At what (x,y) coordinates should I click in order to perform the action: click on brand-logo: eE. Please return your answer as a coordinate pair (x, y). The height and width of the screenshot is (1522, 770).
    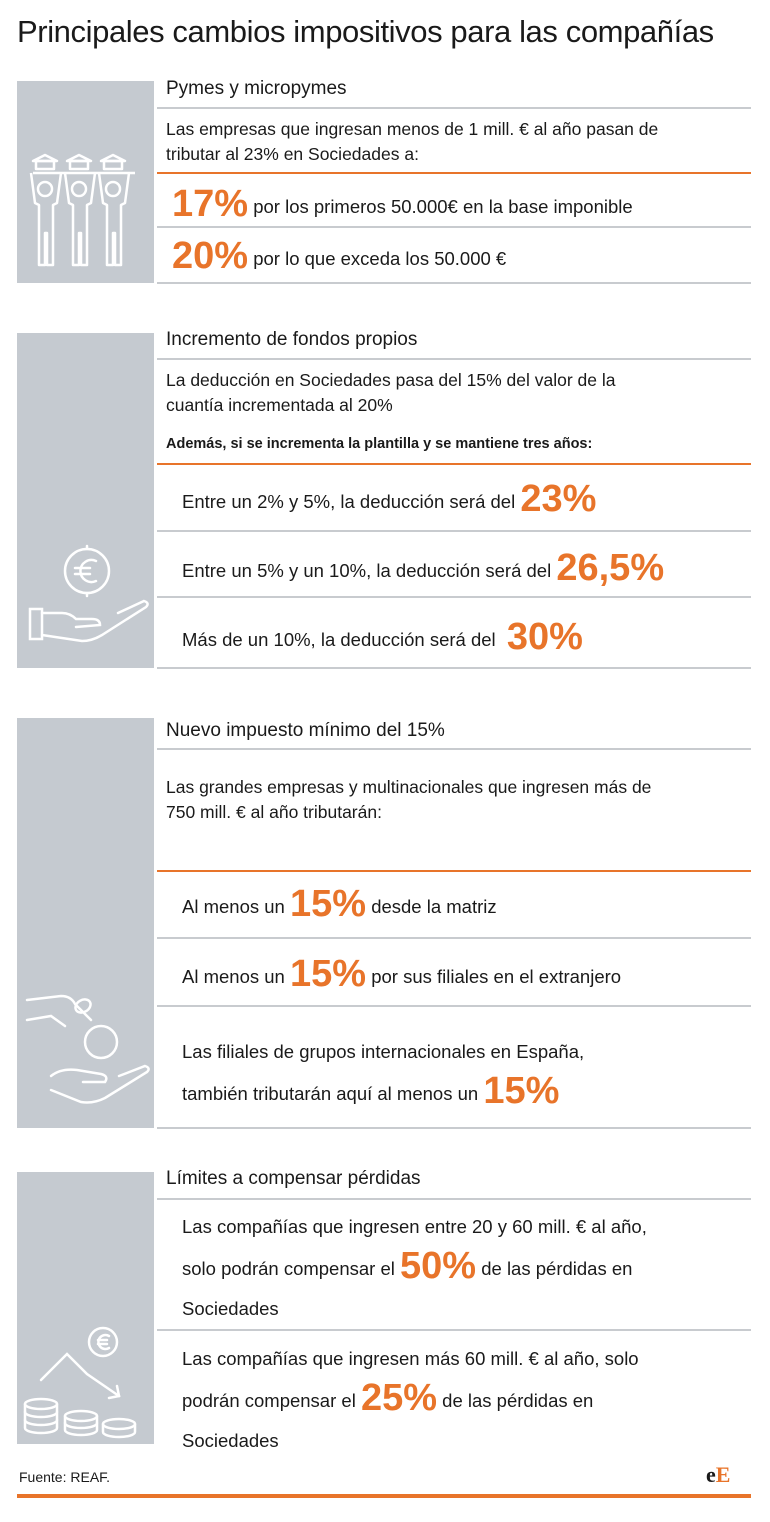
    Looking at the image, I should click on (718, 1475).